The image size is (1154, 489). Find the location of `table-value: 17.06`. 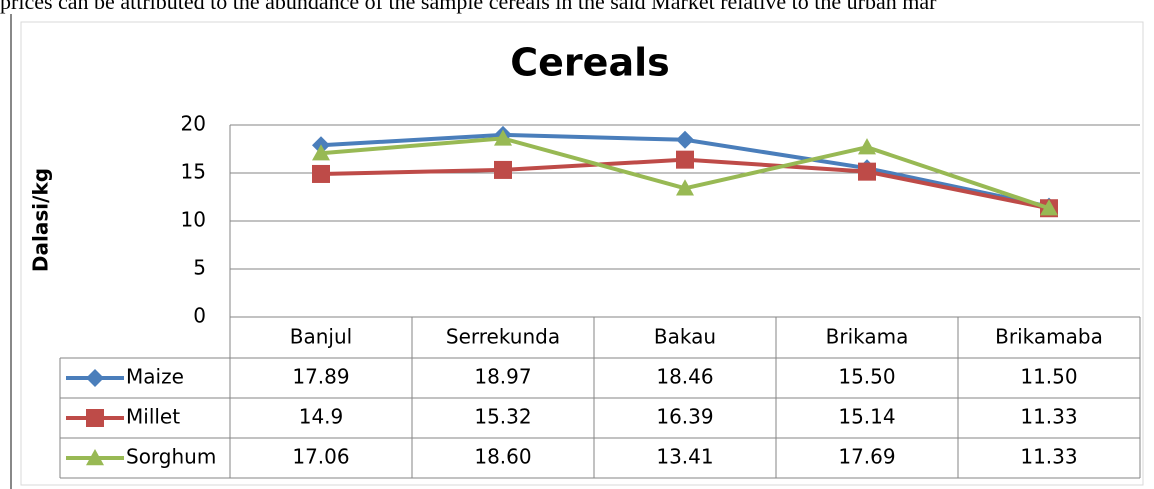

table-value: 17.06 is located at coordinates (320, 457).